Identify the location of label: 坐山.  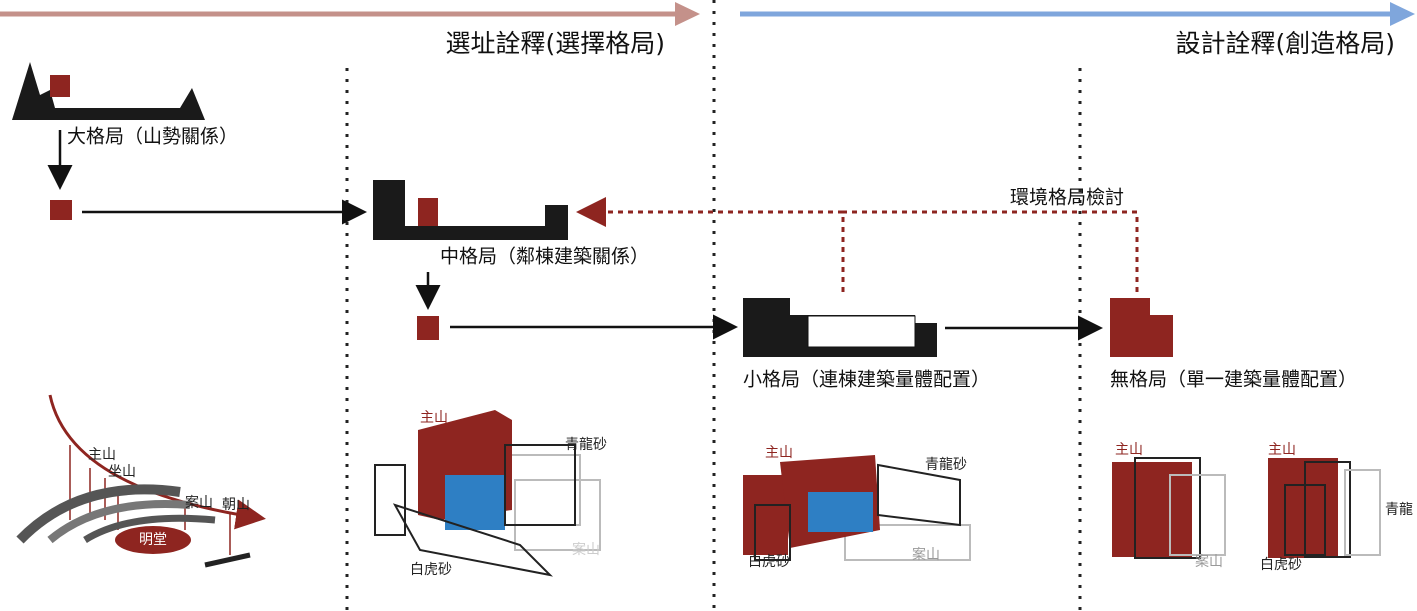
(122, 472).